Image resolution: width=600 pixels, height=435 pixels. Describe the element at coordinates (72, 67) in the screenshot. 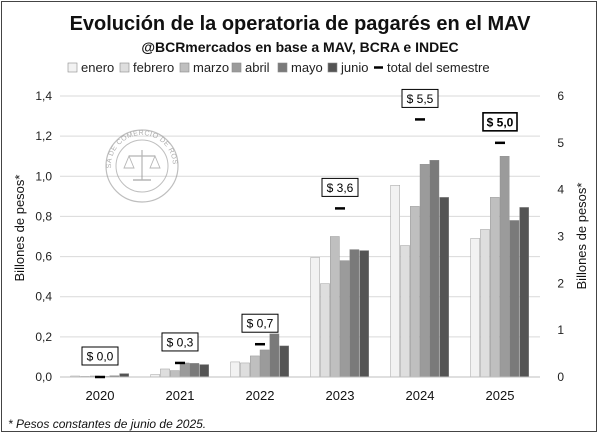

I see `legend-swatch-enero` at that location.